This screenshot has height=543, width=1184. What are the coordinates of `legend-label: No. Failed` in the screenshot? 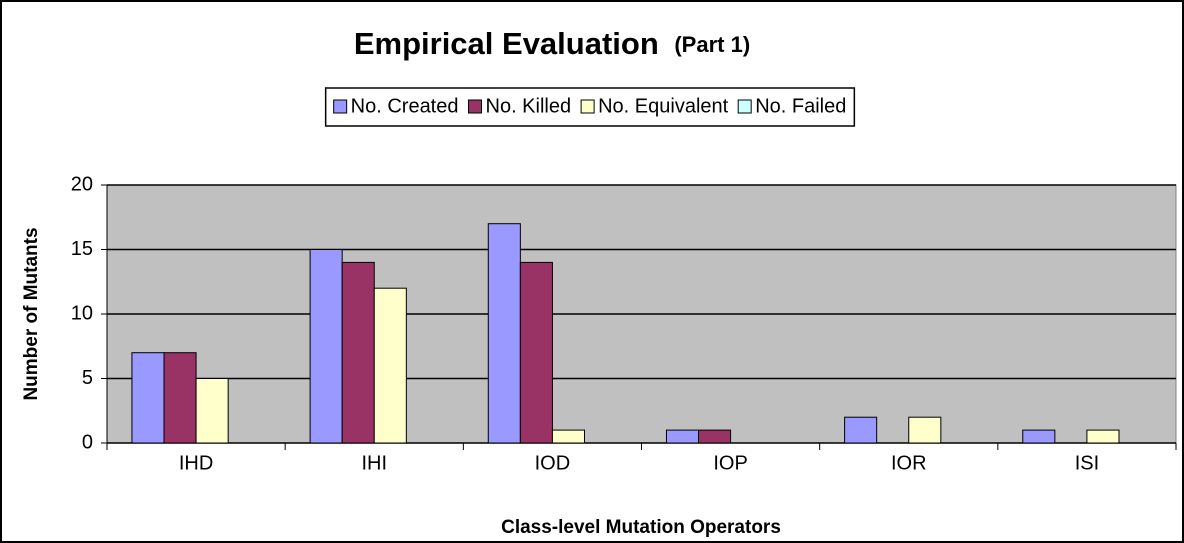 It's located at (800, 106).